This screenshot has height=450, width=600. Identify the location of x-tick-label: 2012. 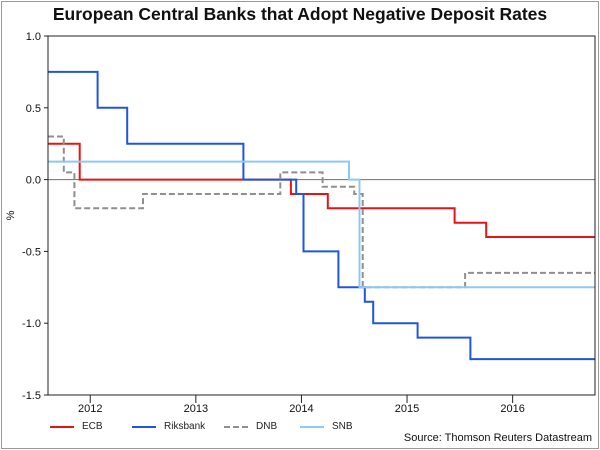
(90, 409).